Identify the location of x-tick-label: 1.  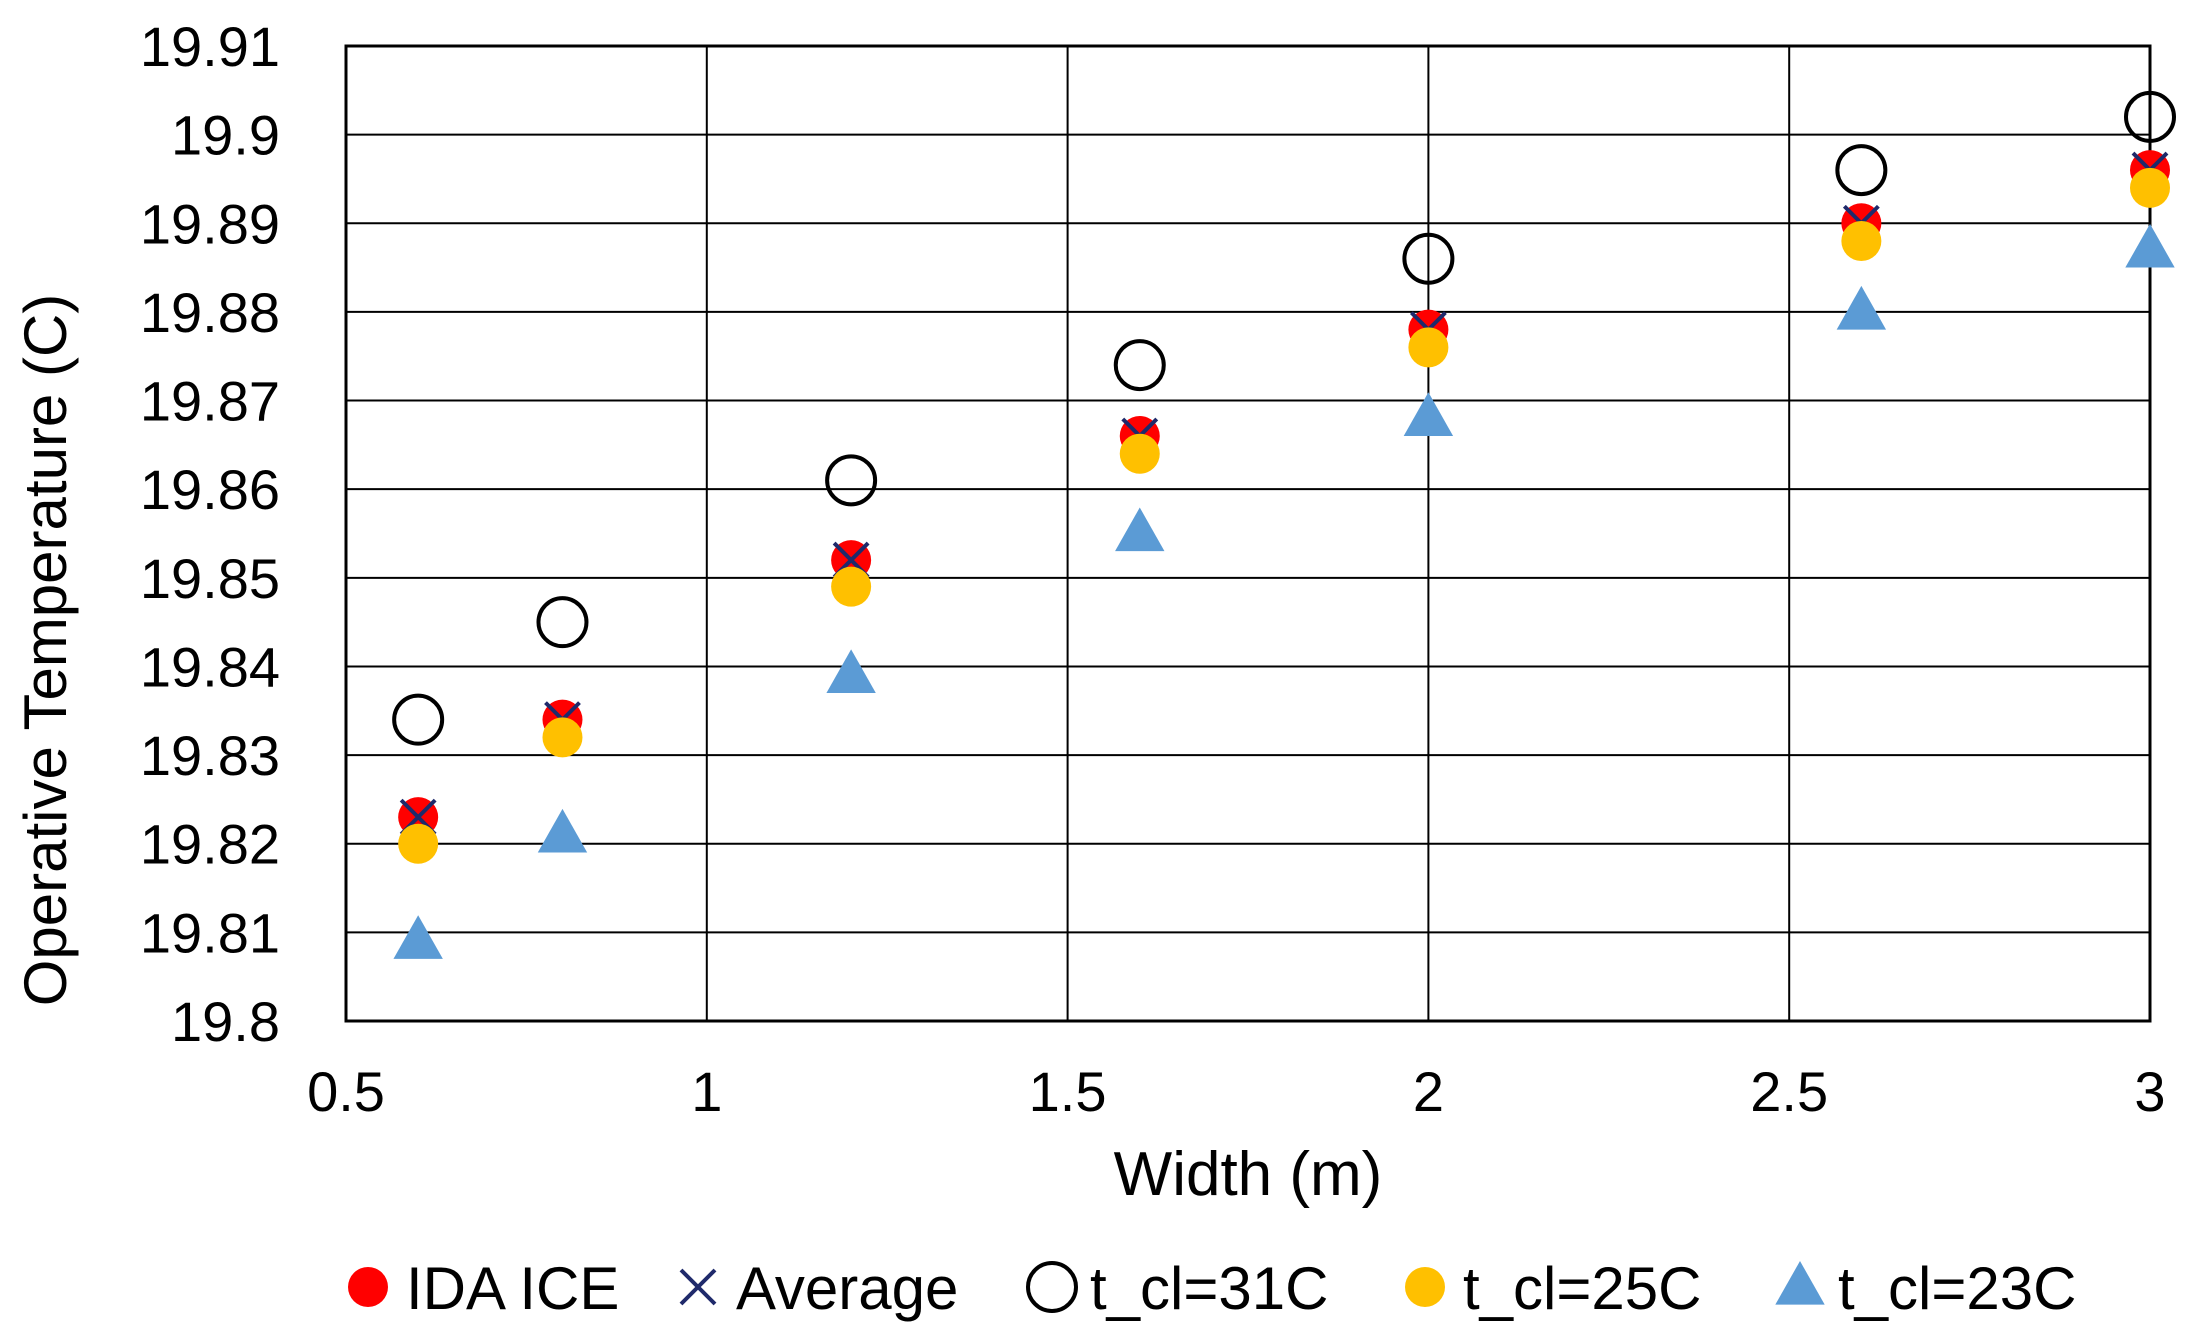
(706, 1091).